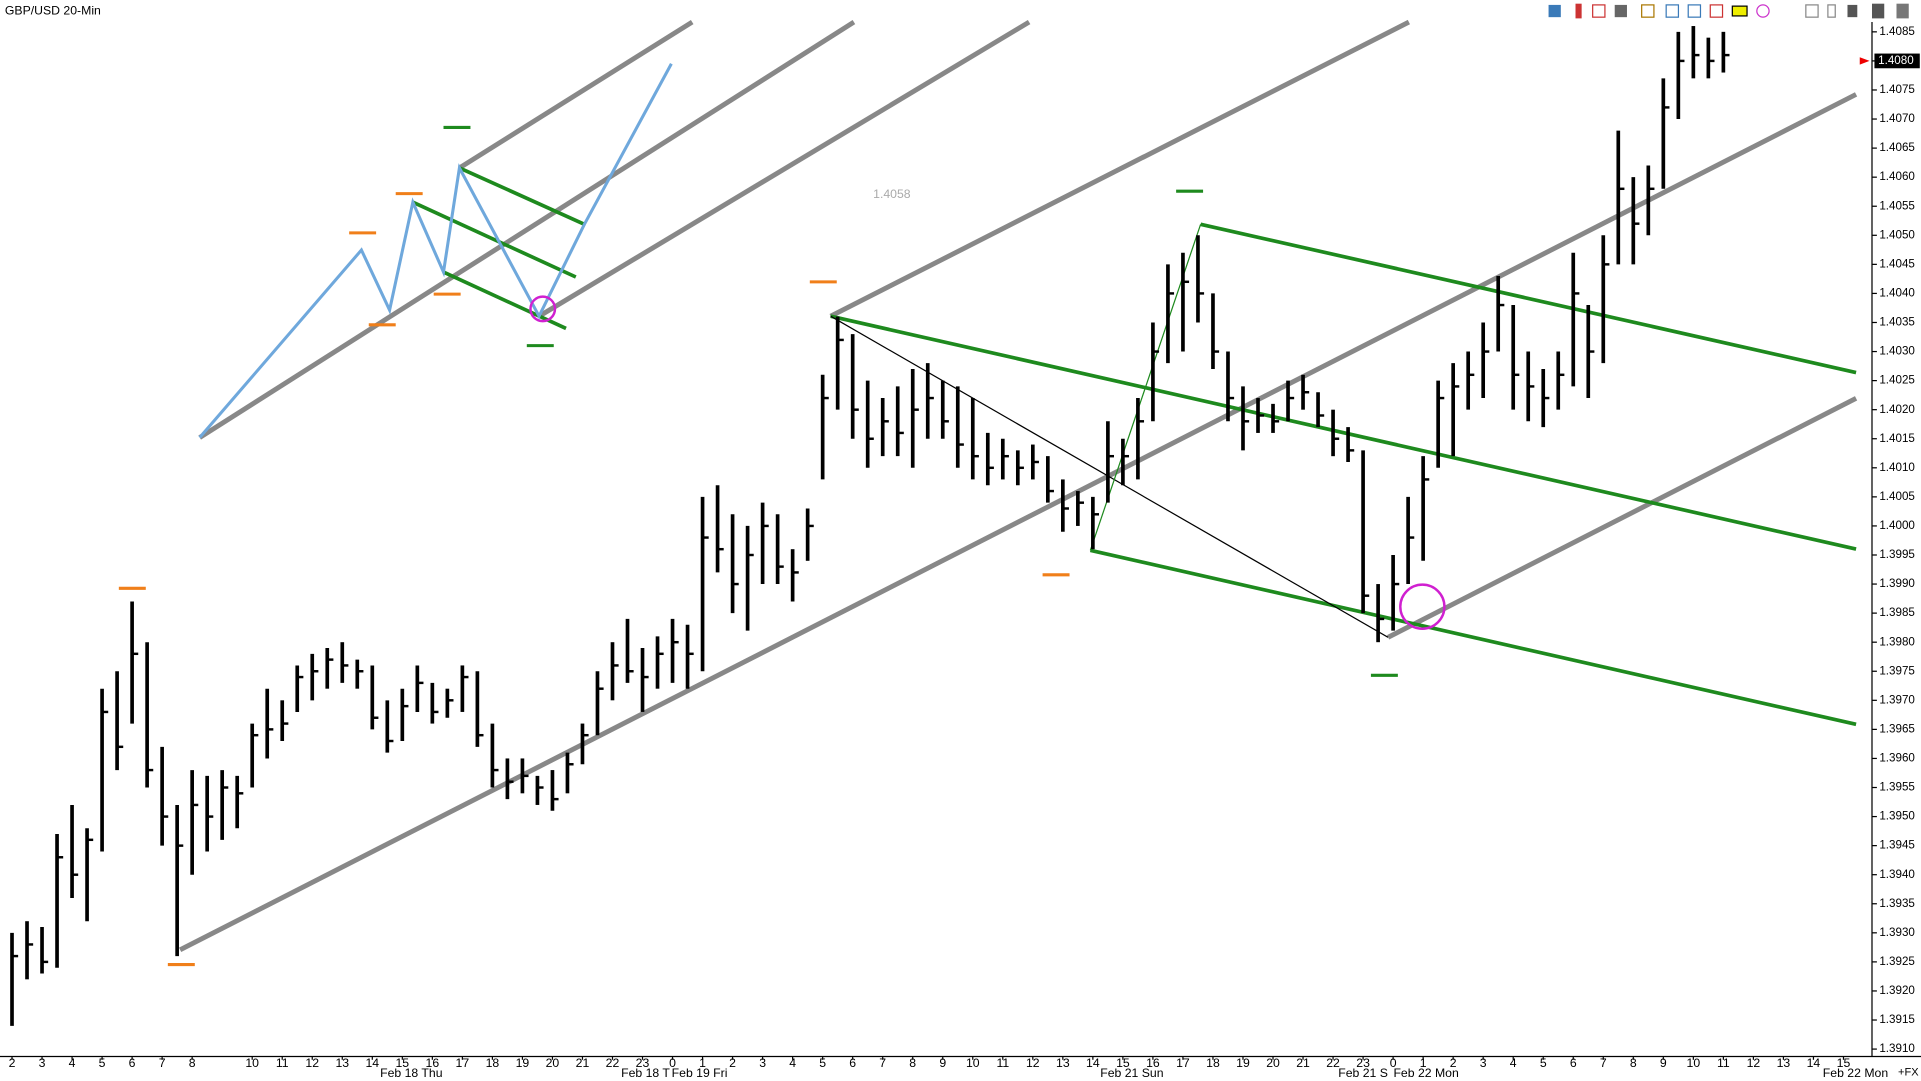  Describe the element at coordinates (1897, 438) in the screenshot. I see `y-tick-label: 1.4015` at that location.